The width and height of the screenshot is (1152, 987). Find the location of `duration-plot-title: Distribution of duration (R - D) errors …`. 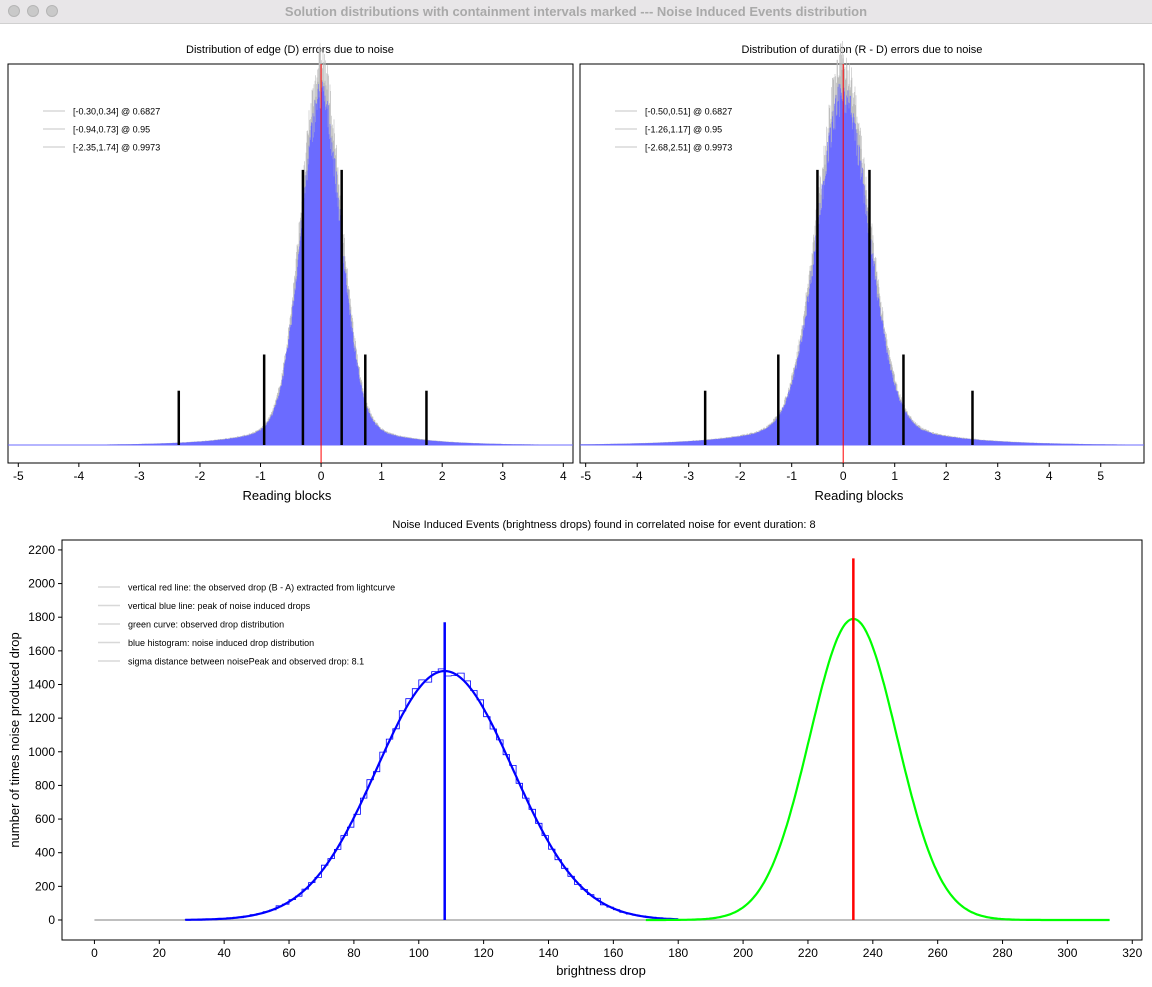

duration-plot-title: Distribution of duration (R - D) errors … is located at coordinates (862, 50).